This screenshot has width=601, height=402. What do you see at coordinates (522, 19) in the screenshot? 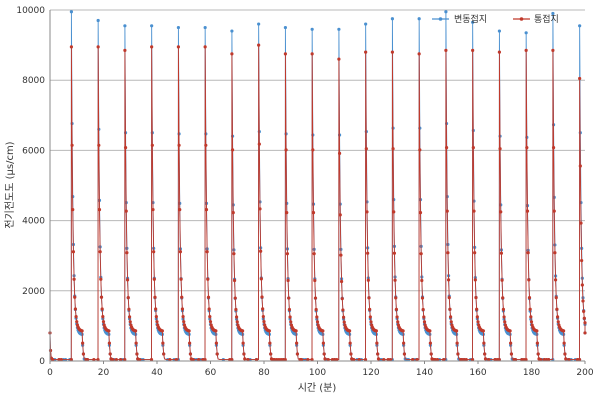
I see `legend-marker-through-ground` at bounding box center [522, 19].